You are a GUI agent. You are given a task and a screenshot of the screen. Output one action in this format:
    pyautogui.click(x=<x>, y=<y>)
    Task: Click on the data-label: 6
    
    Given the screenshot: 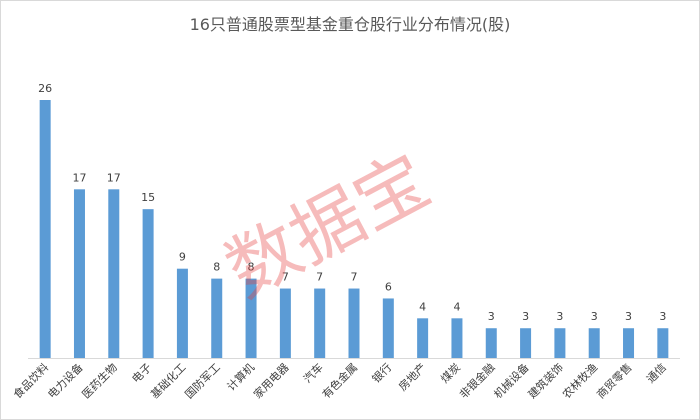 What is the action you would take?
    pyautogui.click(x=388, y=286)
    